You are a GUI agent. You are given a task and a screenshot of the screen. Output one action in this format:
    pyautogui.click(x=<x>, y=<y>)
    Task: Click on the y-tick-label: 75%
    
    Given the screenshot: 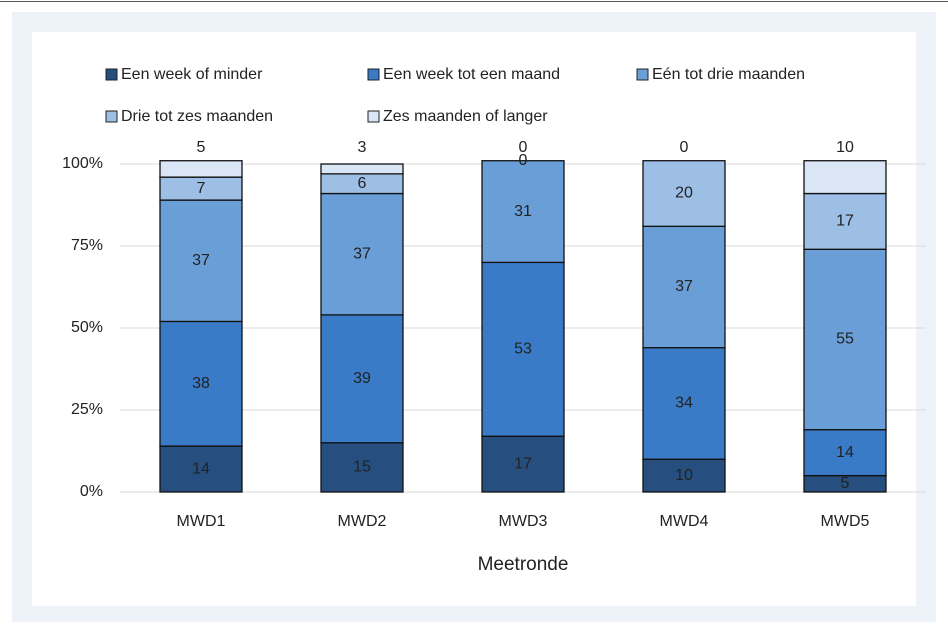 What is the action you would take?
    pyautogui.click(x=87, y=245)
    